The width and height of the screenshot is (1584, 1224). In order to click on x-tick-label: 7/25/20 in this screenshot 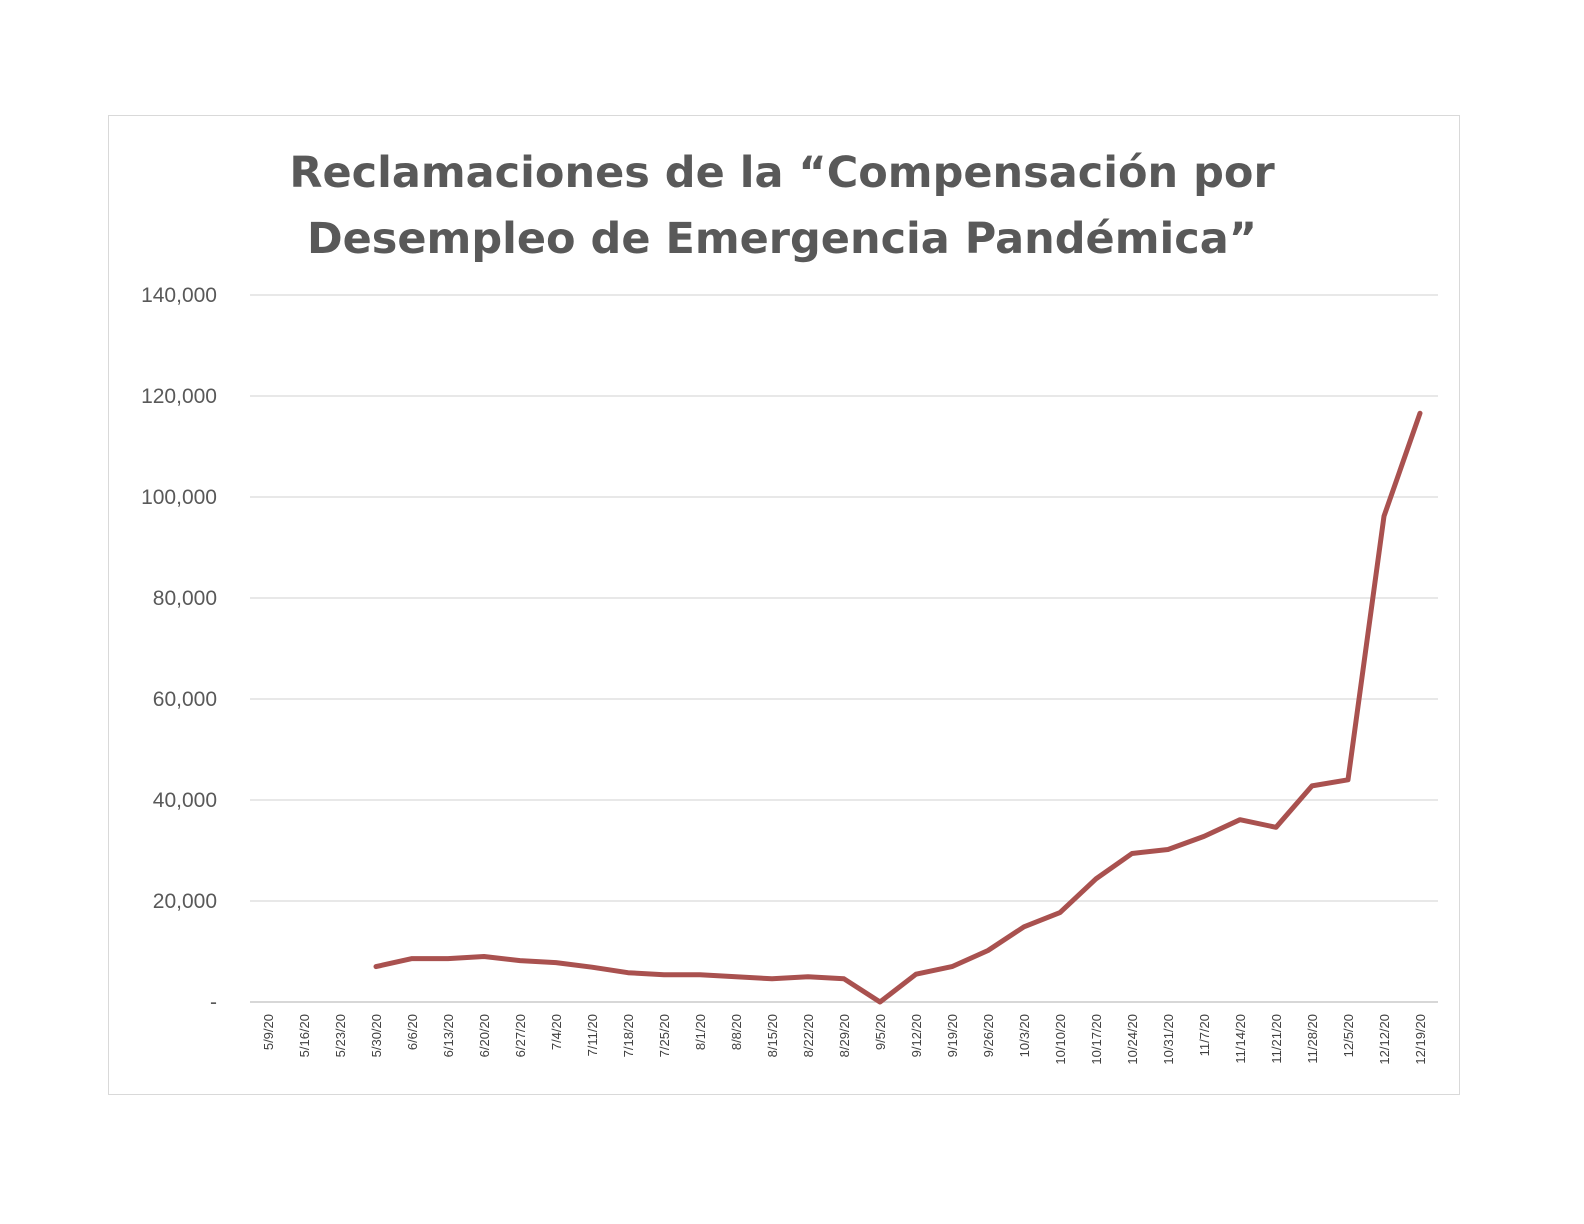, I will do `click(664, 1035)`.